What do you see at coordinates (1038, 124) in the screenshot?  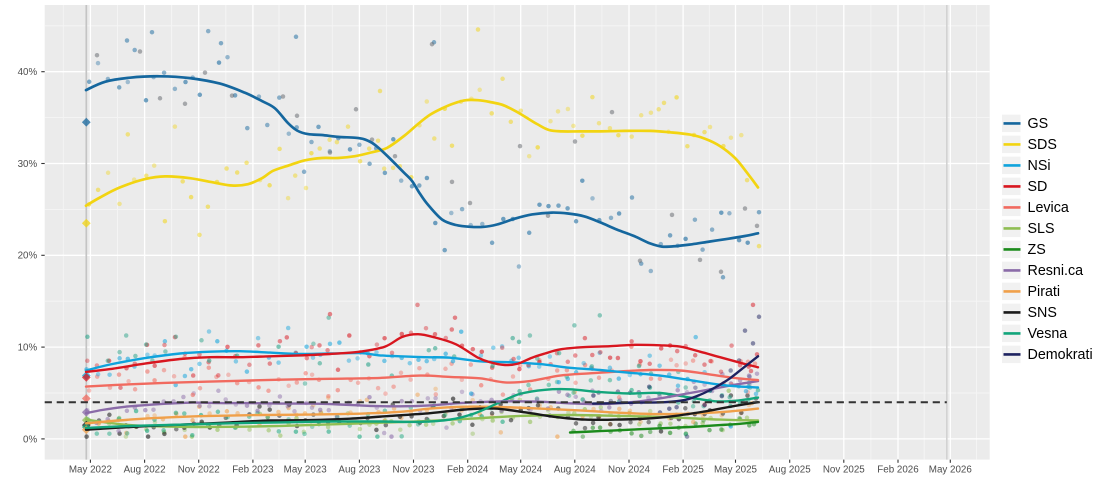 I see `svg-text: GS` at bounding box center [1038, 124].